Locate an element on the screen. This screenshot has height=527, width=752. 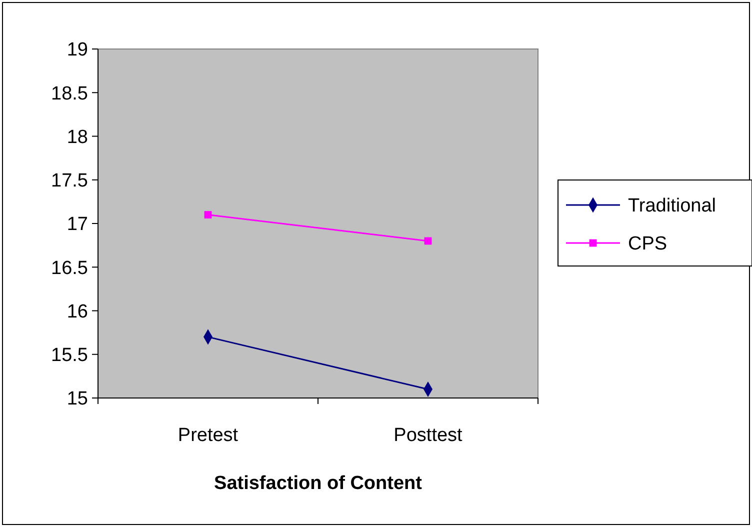
y-tick-label: 16 is located at coordinates (77, 311).